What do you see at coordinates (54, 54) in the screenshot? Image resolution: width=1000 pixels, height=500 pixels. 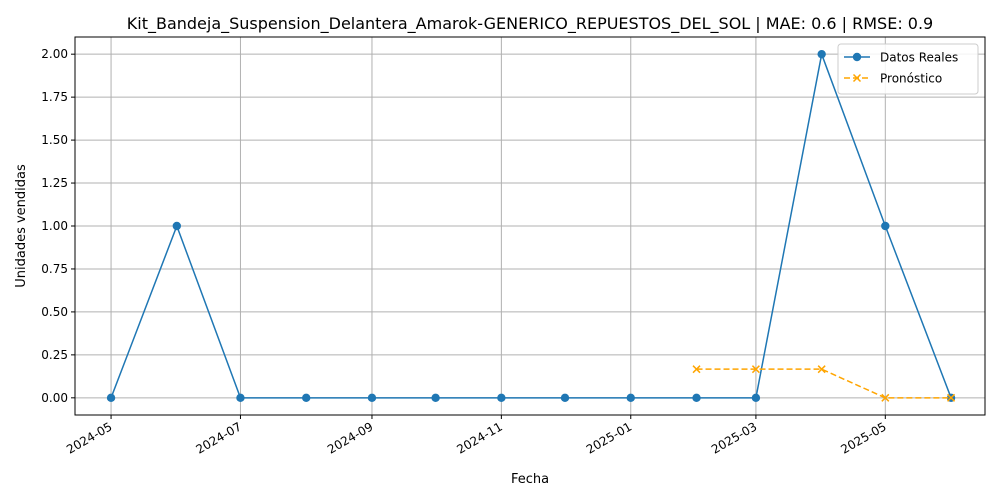 I see `y-tick-label: 2.00` at bounding box center [54, 54].